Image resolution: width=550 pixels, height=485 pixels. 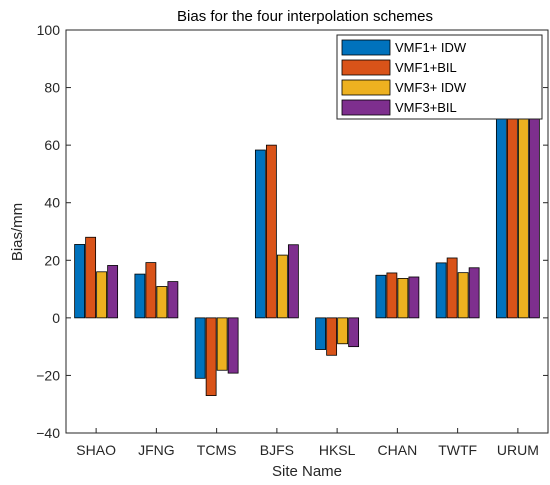 I want to click on legend: VMF1+ IDW VMF1+BIL VMF3+ IDW VMF3+BIL, so click(x=439, y=77).